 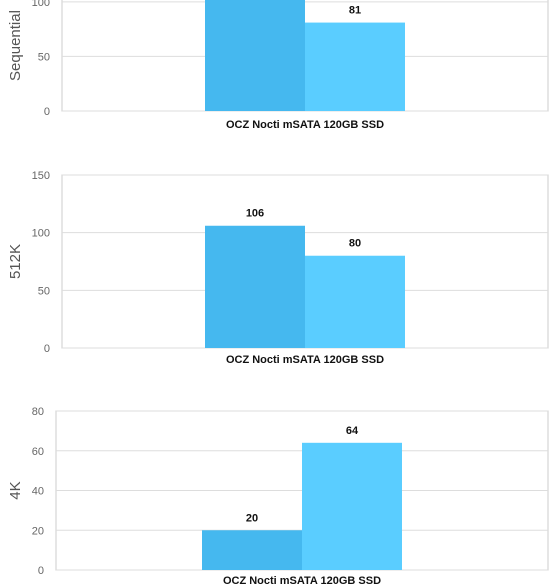 What do you see at coordinates (252, 518) in the screenshot?
I see `data-label: 20` at bounding box center [252, 518].